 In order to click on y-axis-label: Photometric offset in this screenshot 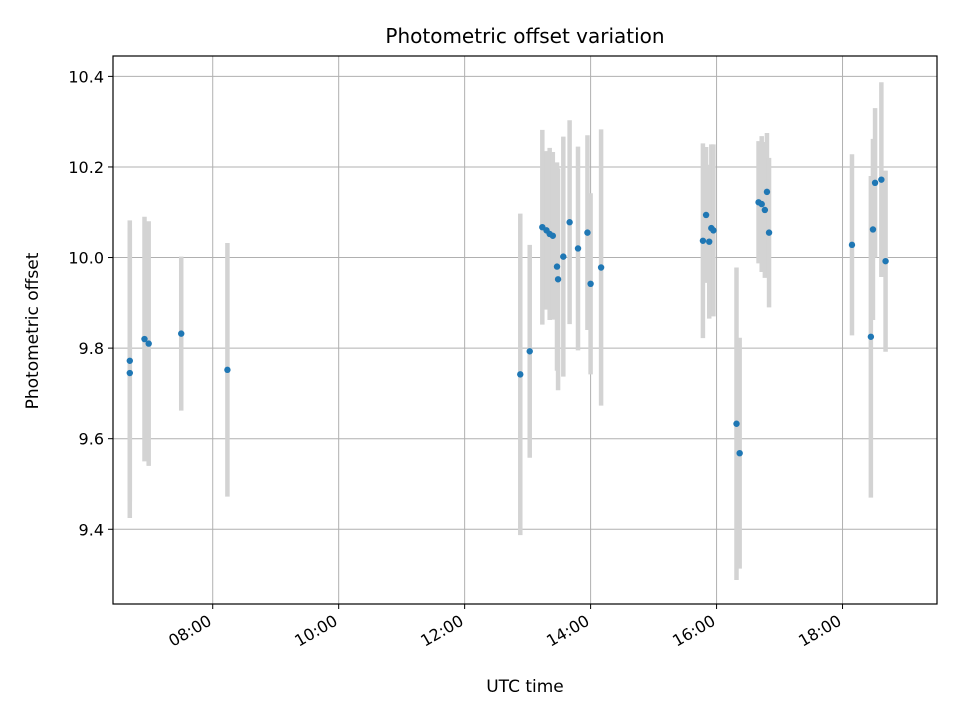, I will do `click(33, 330)`.